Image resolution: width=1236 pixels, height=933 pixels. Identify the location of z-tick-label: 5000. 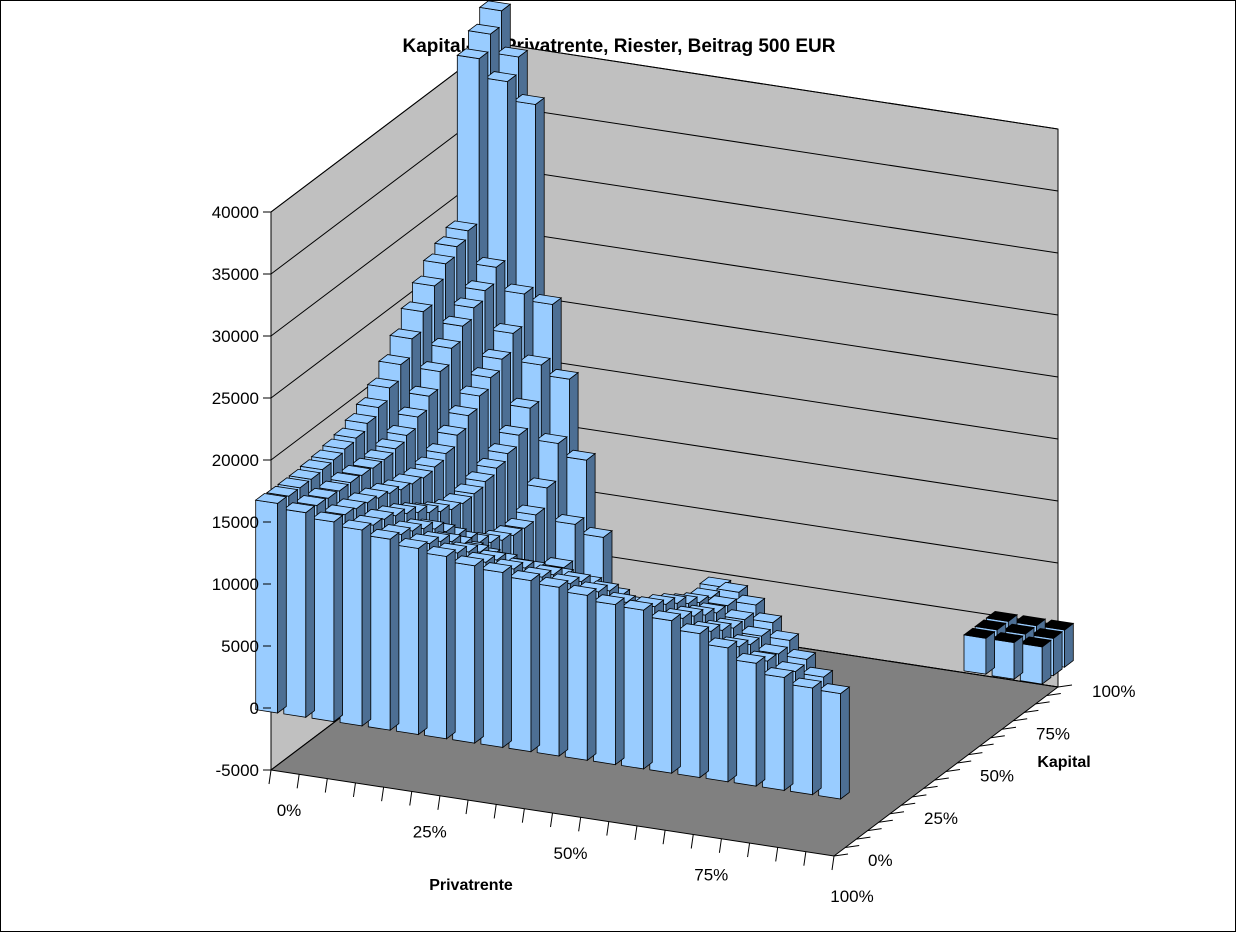
(240, 646).